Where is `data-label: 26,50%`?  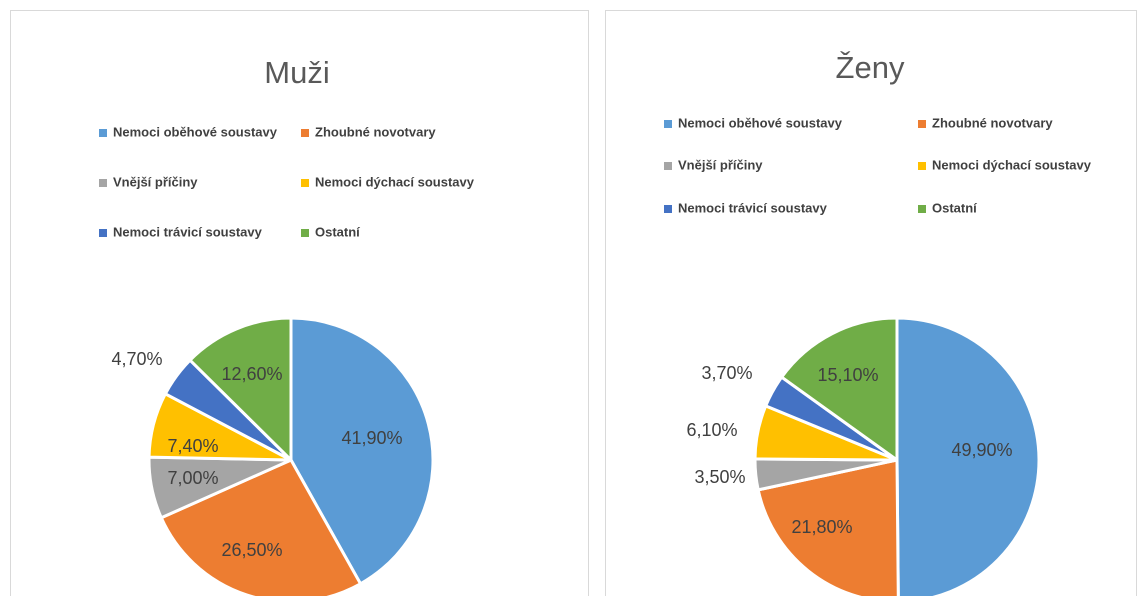
data-label: 26,50% is located at coordinates (251, 550).